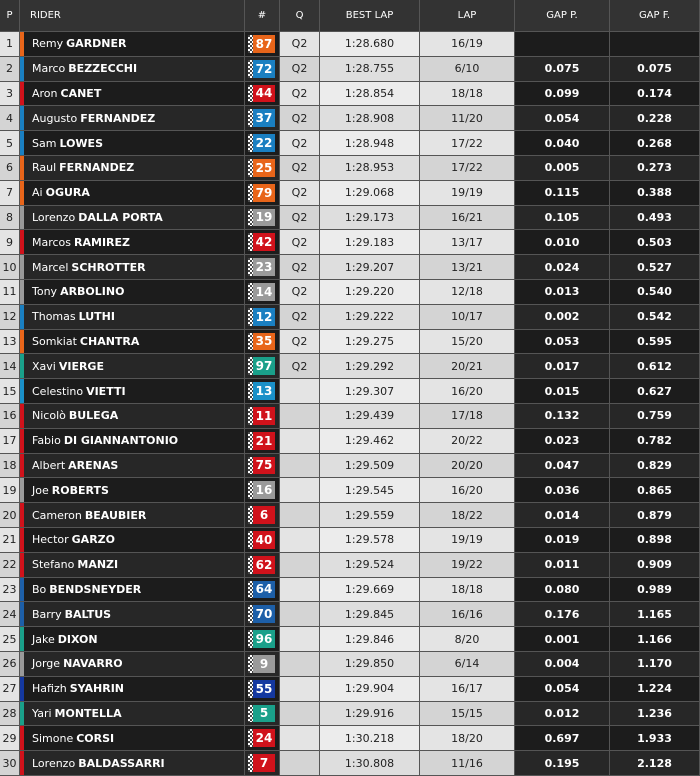  I want to click on first-name: Ai, so click(37, 193).